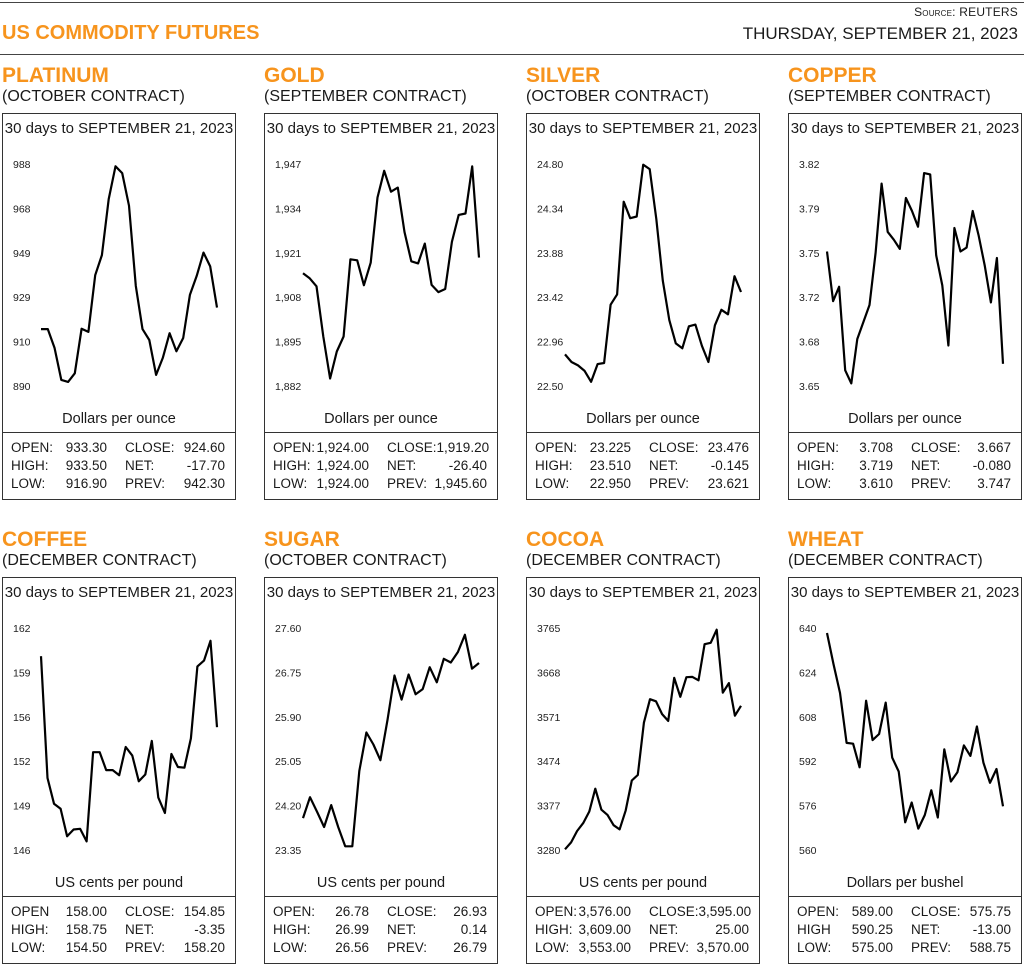  What do you see at coordinates (699, 930) in the screenshot?
I see `stats-cell-right: NET: 25.00` at bounding box center [699, 930].